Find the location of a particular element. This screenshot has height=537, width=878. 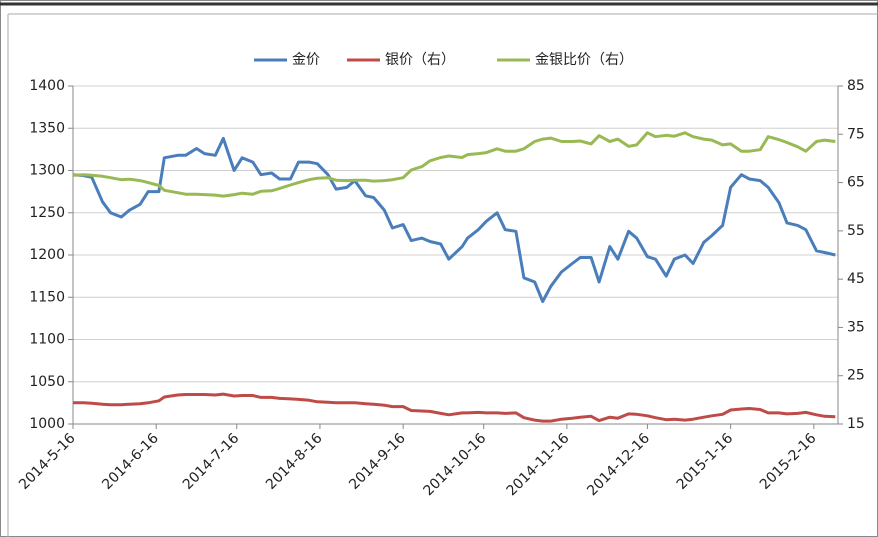

y-tick-label: 1150 is located at coordinates (47, 297).